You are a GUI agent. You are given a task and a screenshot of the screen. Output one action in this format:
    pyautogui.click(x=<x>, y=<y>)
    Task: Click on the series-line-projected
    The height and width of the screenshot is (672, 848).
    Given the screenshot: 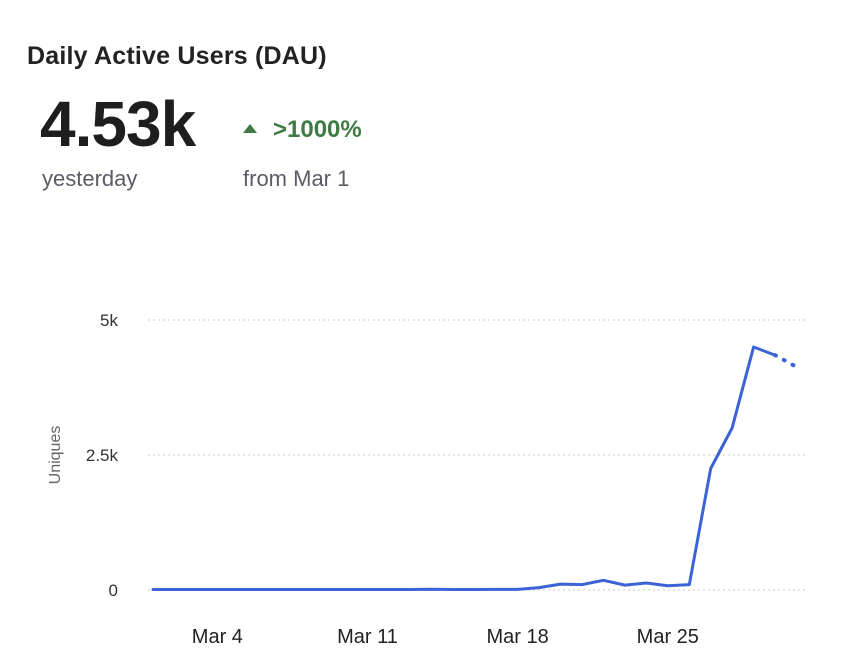 What is the action you would take?
    pyautogui.click(x=786, y=361)
    